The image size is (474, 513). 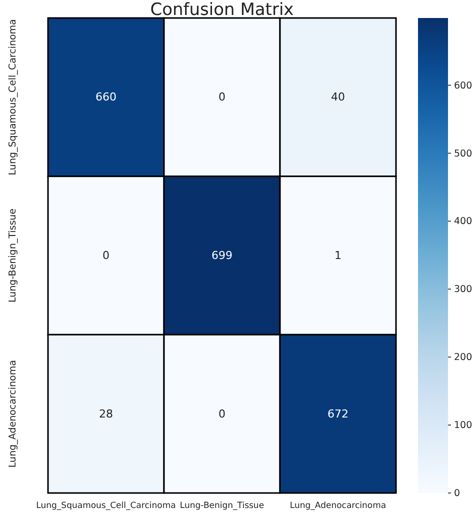 What do you see at coordinates (463, 154) in the screenshot?
I see `color-bar-label: 500` at bounding box center [463, 154].